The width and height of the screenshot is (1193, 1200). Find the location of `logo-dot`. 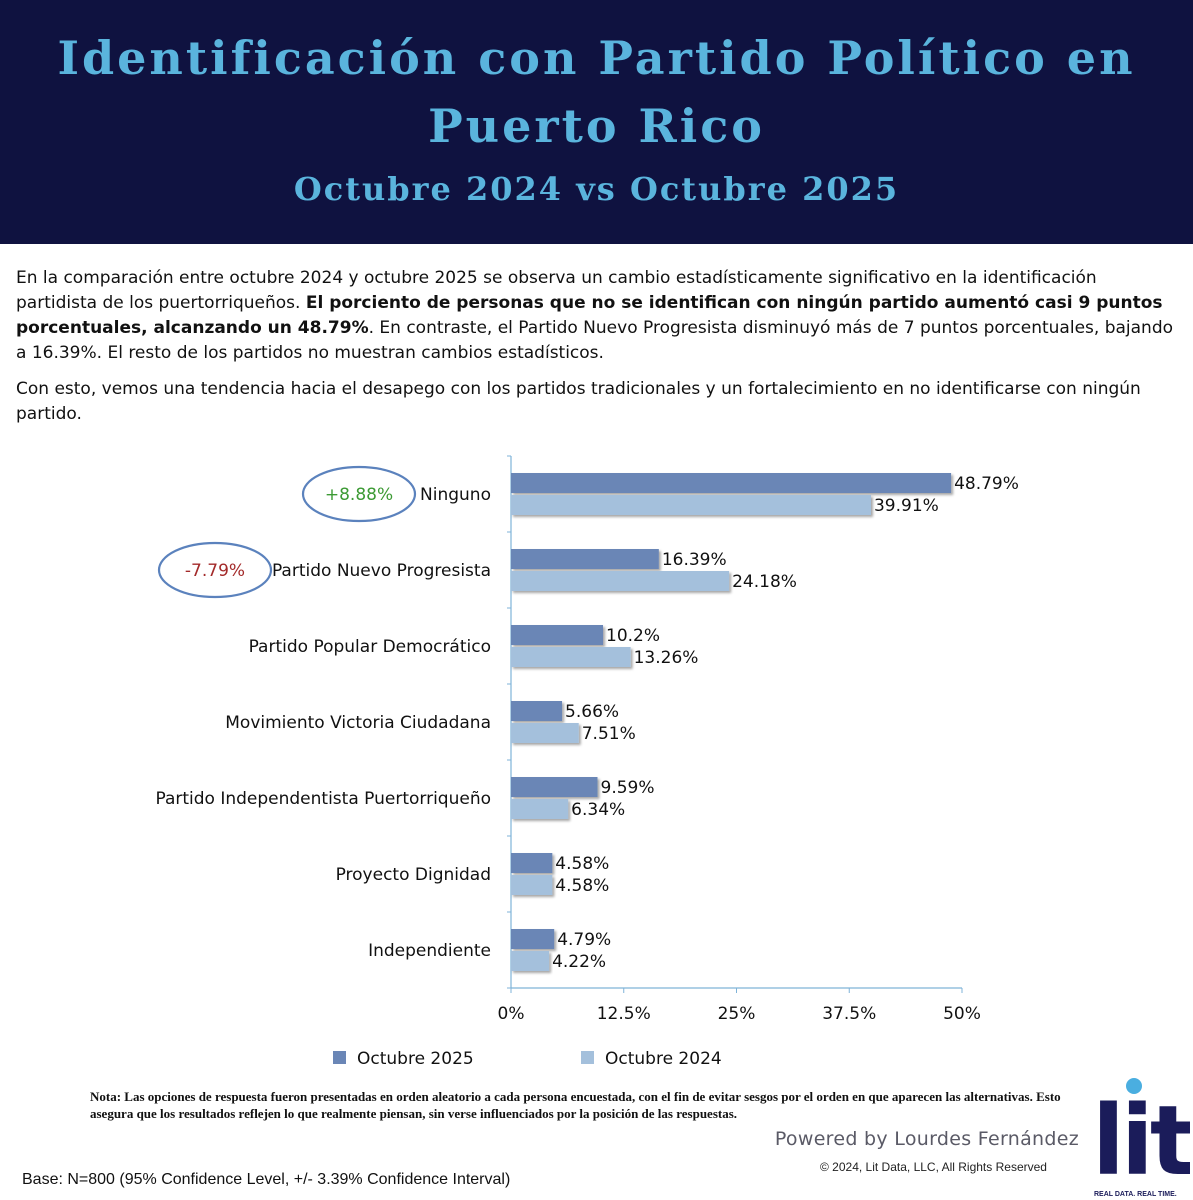

logo-dot is located at coordinates (1134, 1086).